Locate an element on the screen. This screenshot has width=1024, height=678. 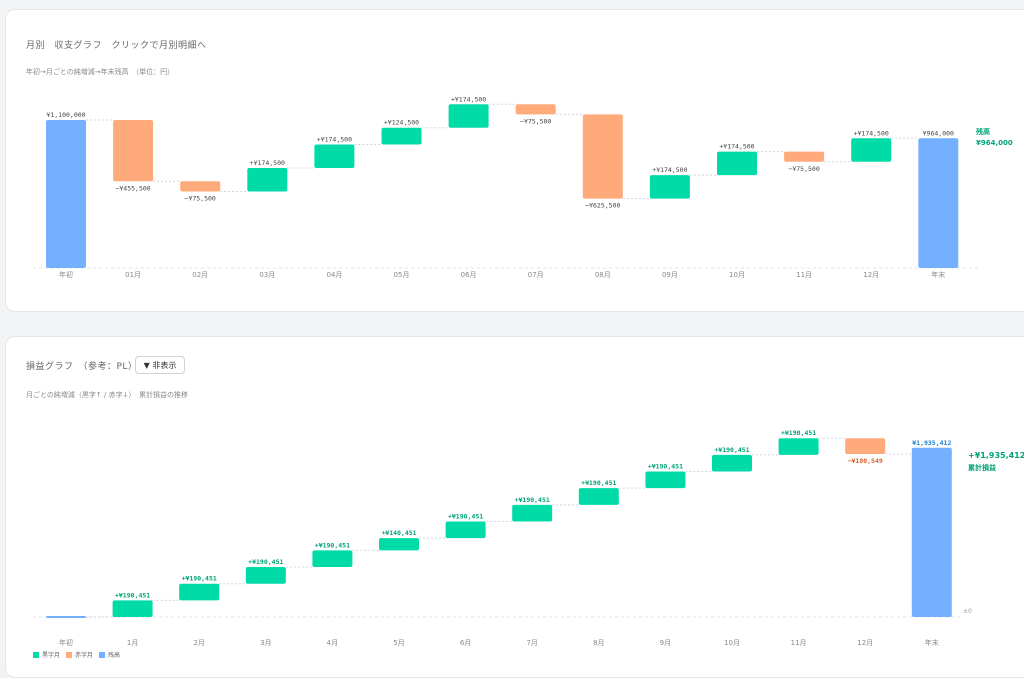
category-label-2: 1月 is located at coordinates (132, 643).